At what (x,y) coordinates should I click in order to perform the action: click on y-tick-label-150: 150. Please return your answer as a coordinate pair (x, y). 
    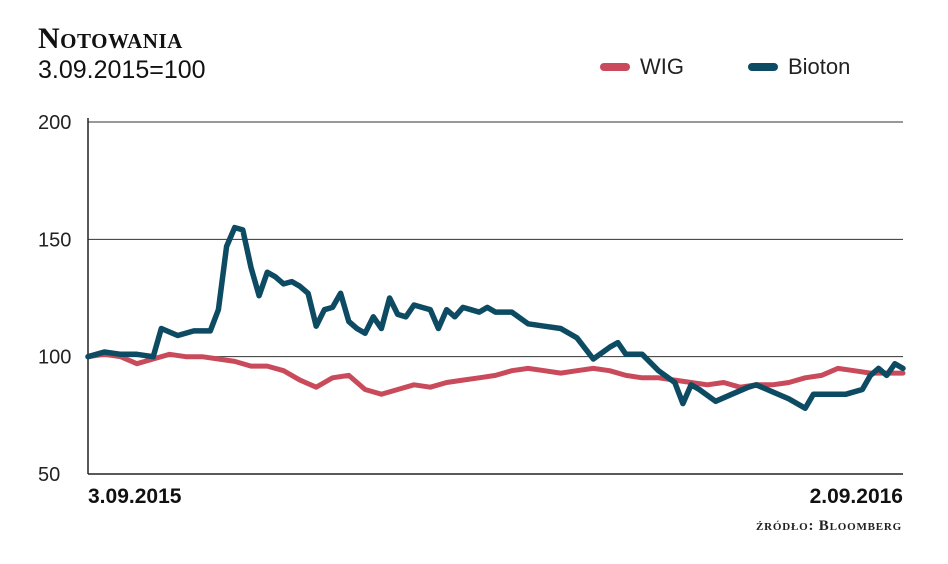
    Looking at the image, I should click on (54, 240).